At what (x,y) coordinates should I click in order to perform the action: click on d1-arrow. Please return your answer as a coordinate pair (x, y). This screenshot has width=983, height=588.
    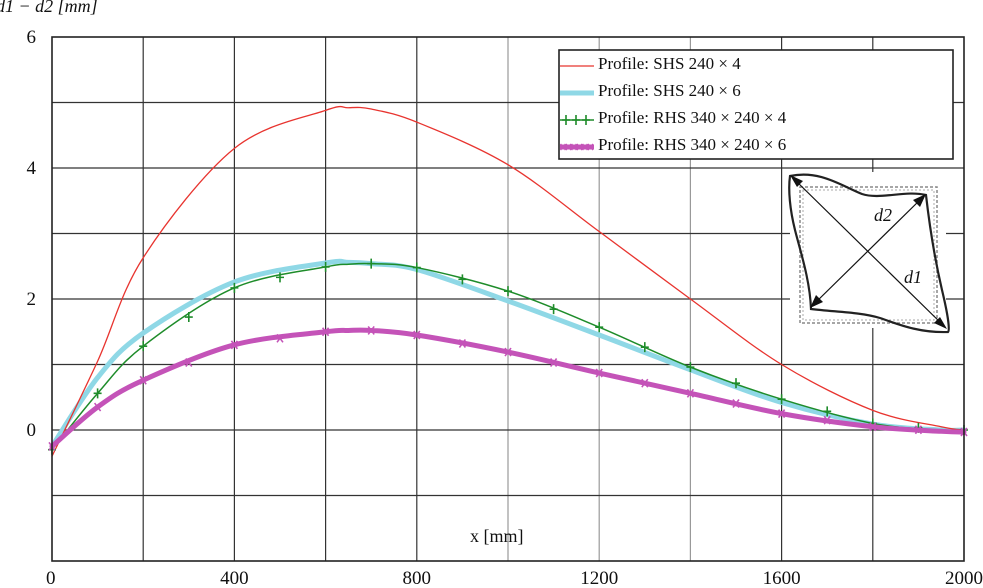
    Looking at the image, I should click on (869, 252).